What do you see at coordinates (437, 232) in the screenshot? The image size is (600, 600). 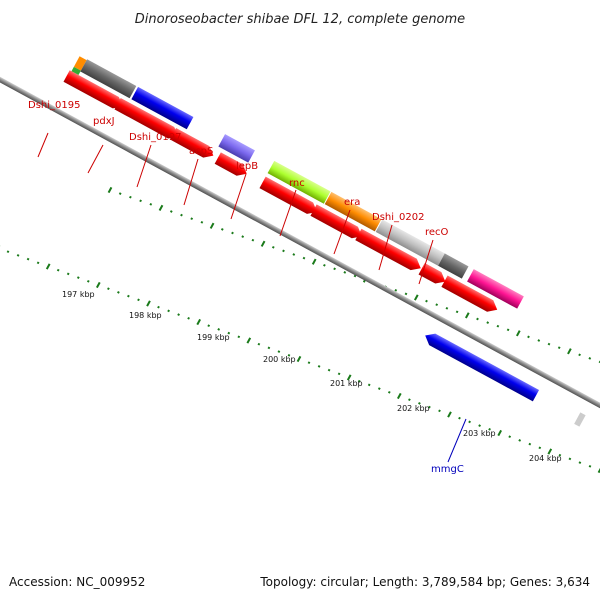 I see `reco-label: recO` at bounding box center [437, 232].